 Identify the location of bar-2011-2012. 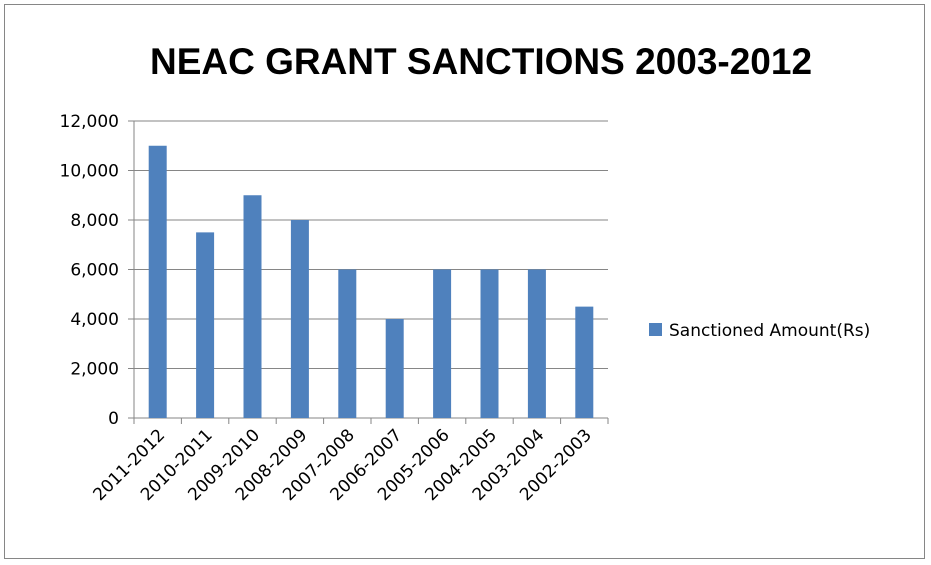
(157, 281).